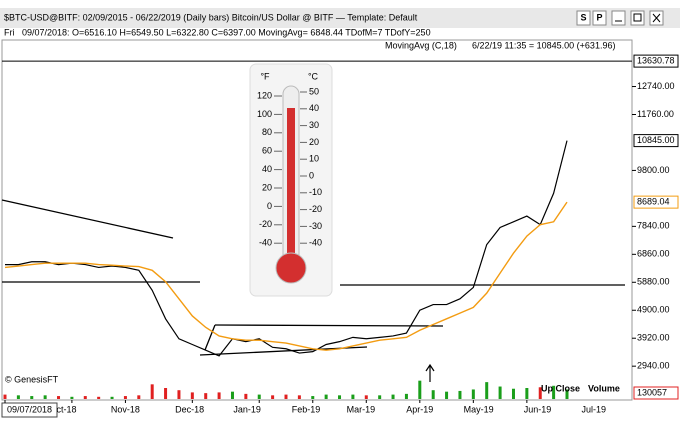 The height and width of the screenshot is (422, 680). I want to click on x-tick-label: Apr-19, so click(419, 409).